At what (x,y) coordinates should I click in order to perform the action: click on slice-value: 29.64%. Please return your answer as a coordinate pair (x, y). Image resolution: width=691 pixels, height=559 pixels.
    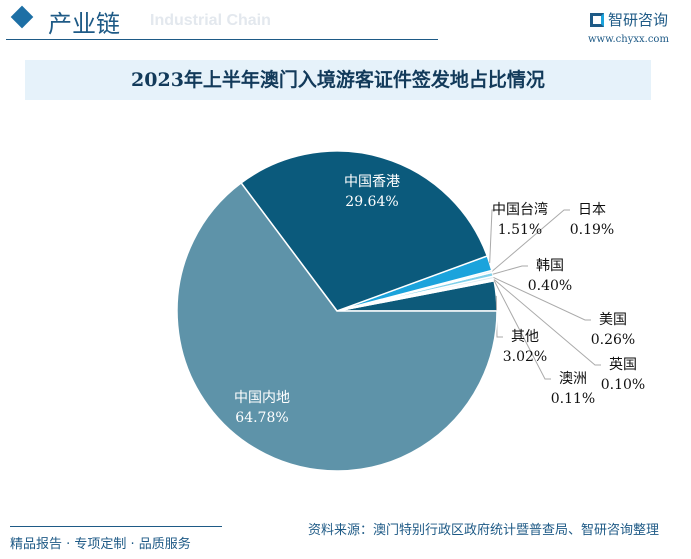
    Looking at the image, I should click on (372, 202).